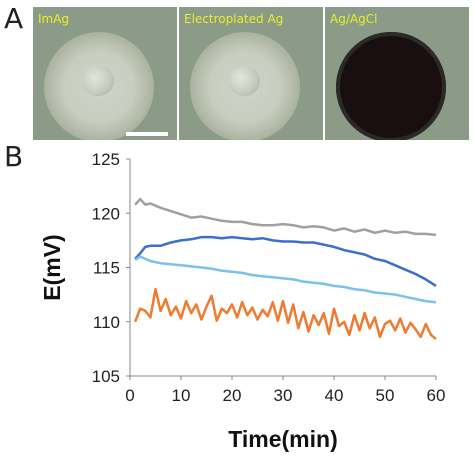  What do you see at coordinates (282, 439) in the screenshot?
I see `x-axis-title: Time(min)` at bounding box center [282, 439].